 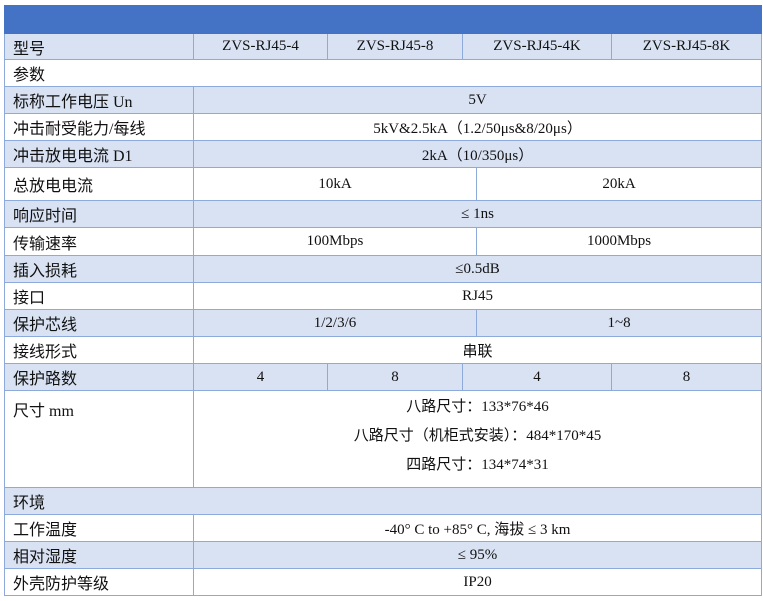 I want to click on humidity-row: 相对湿度 ≤ 95%, so click(x=383, y=555).